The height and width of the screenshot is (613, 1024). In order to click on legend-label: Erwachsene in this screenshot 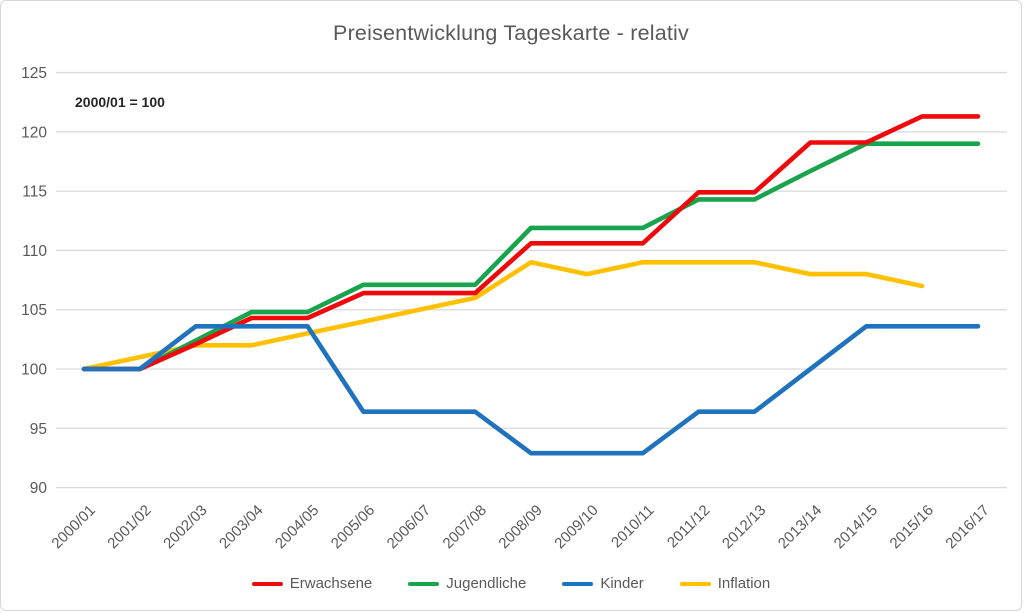, I will do `click(331, 583)`.